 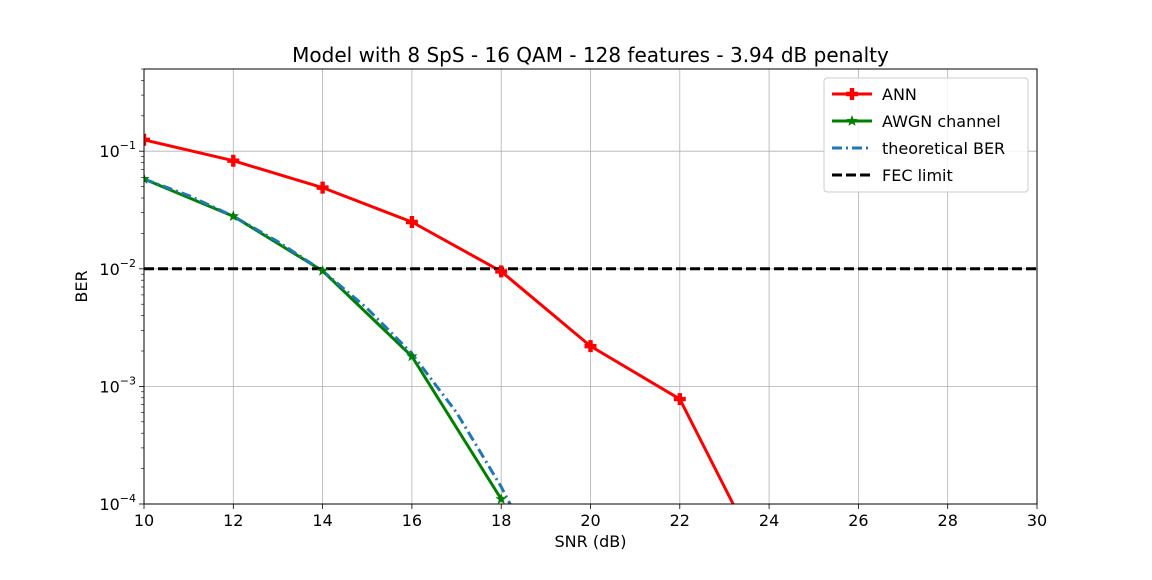 I want to click on x-tick-labels: 10 12 14 16 18 20 22 24 26 28 30, so click(x=590, y=520).